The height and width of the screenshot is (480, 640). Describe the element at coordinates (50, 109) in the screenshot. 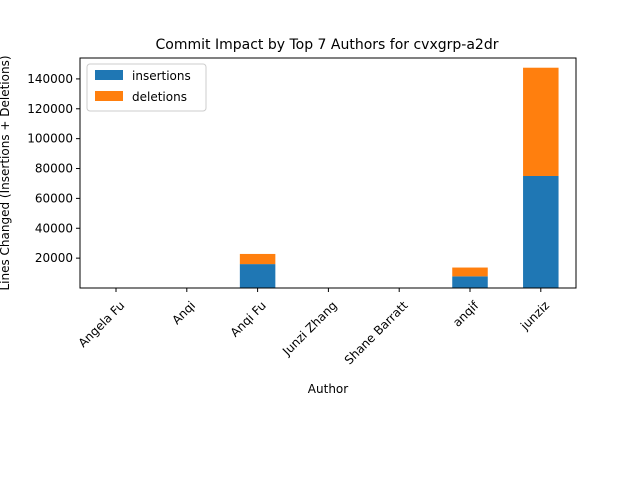

I see `y-tick-label: 120000` at that location.